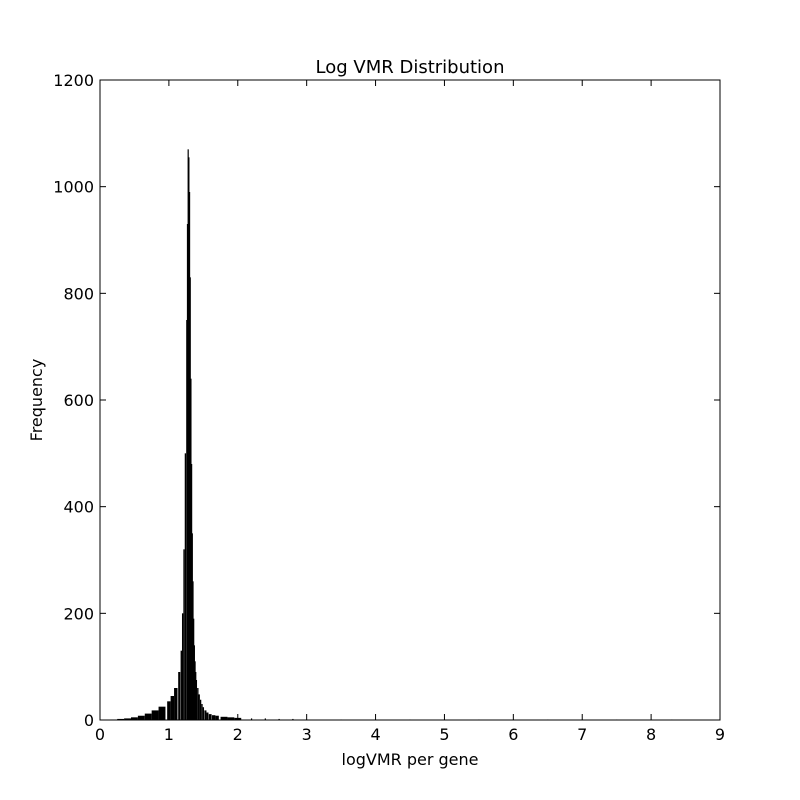 The height and width of the screenshot is (800, 800). What do you see at coordinates (444, 734) in the screenshot?
I see `x-tick-label: 5` at bounding box center [444, 734].